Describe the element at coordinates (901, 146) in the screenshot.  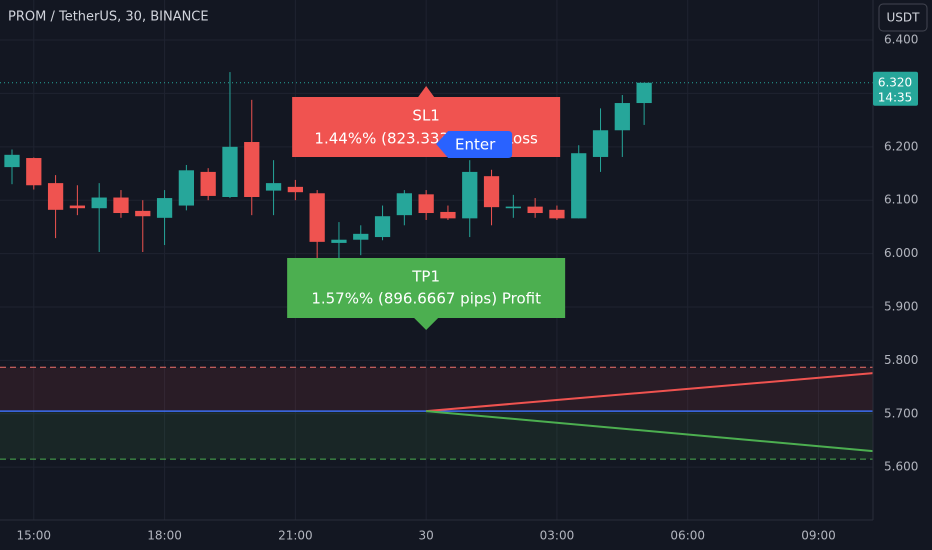
I see `y-tick-label: 6.200` at that location.